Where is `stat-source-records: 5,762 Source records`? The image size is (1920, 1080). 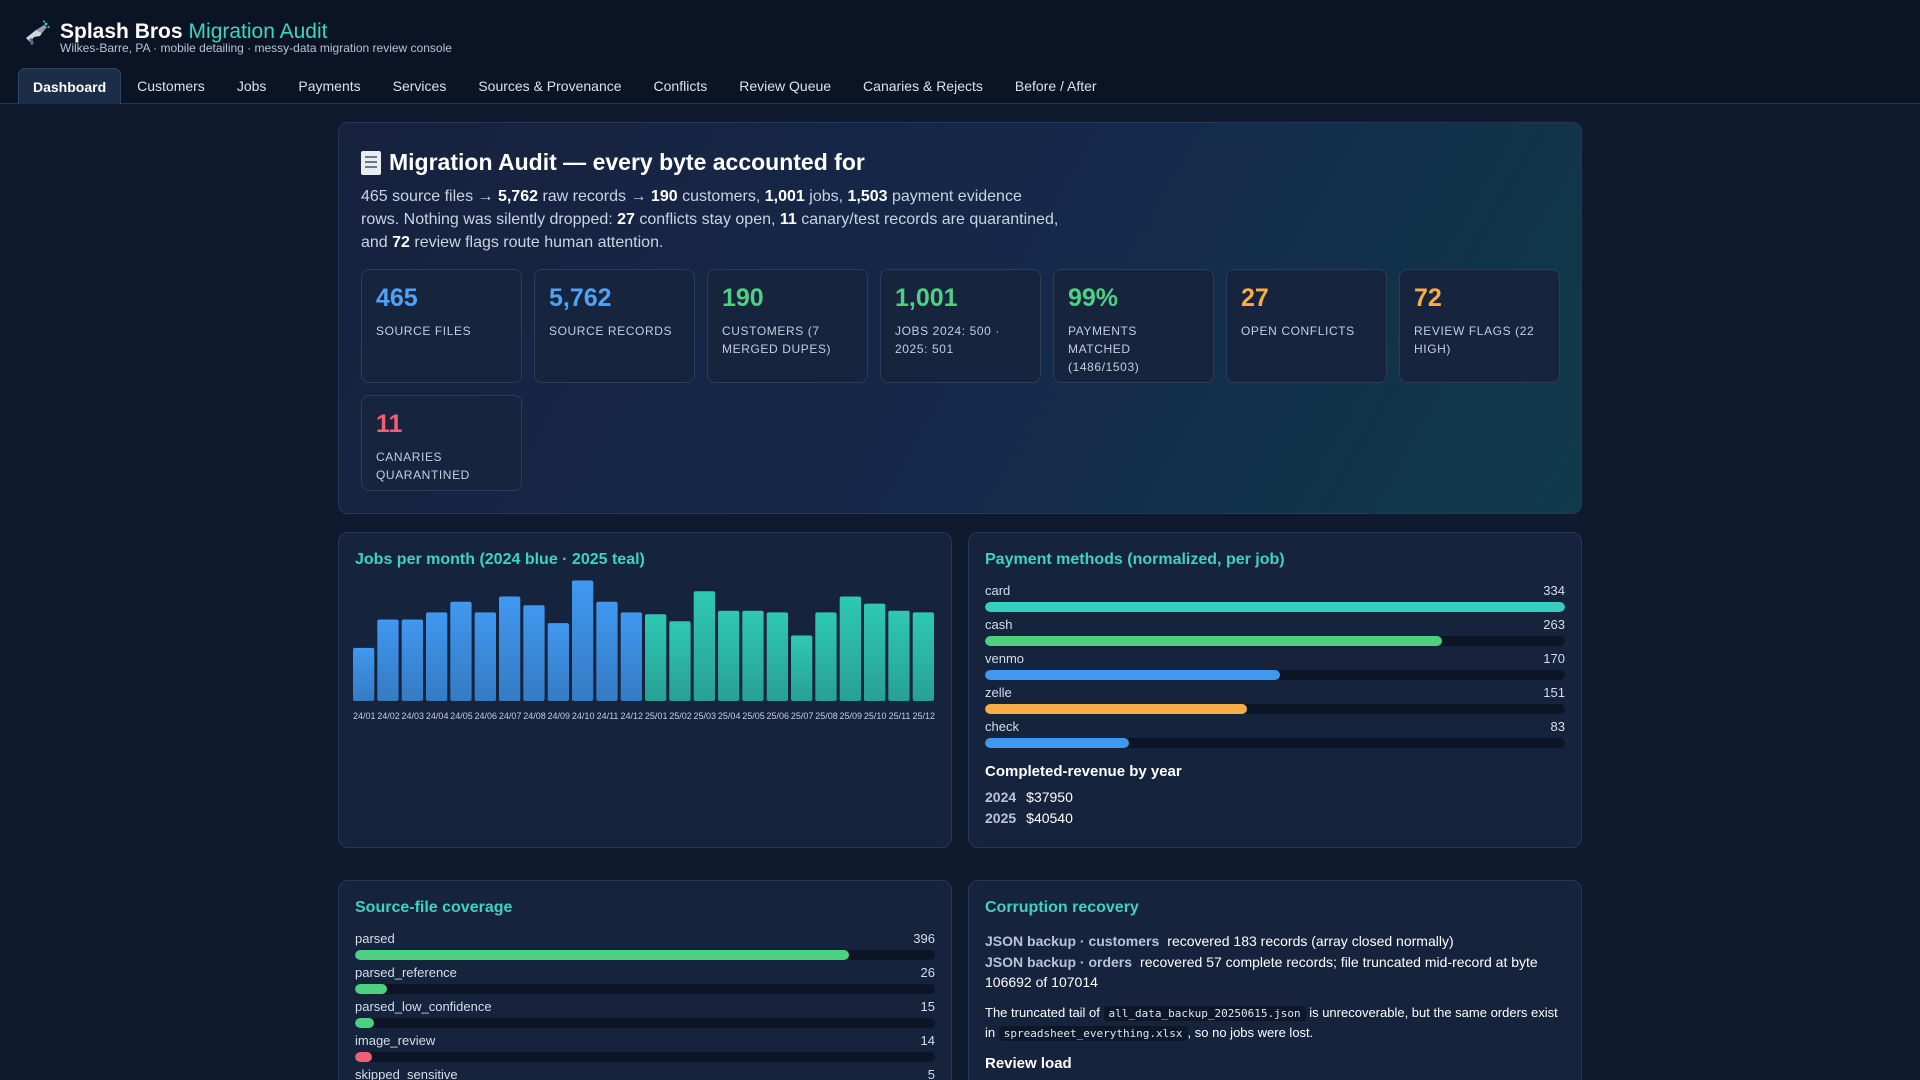 stat-source-records: 5,762 Source records is located at coordinates (614, 326).